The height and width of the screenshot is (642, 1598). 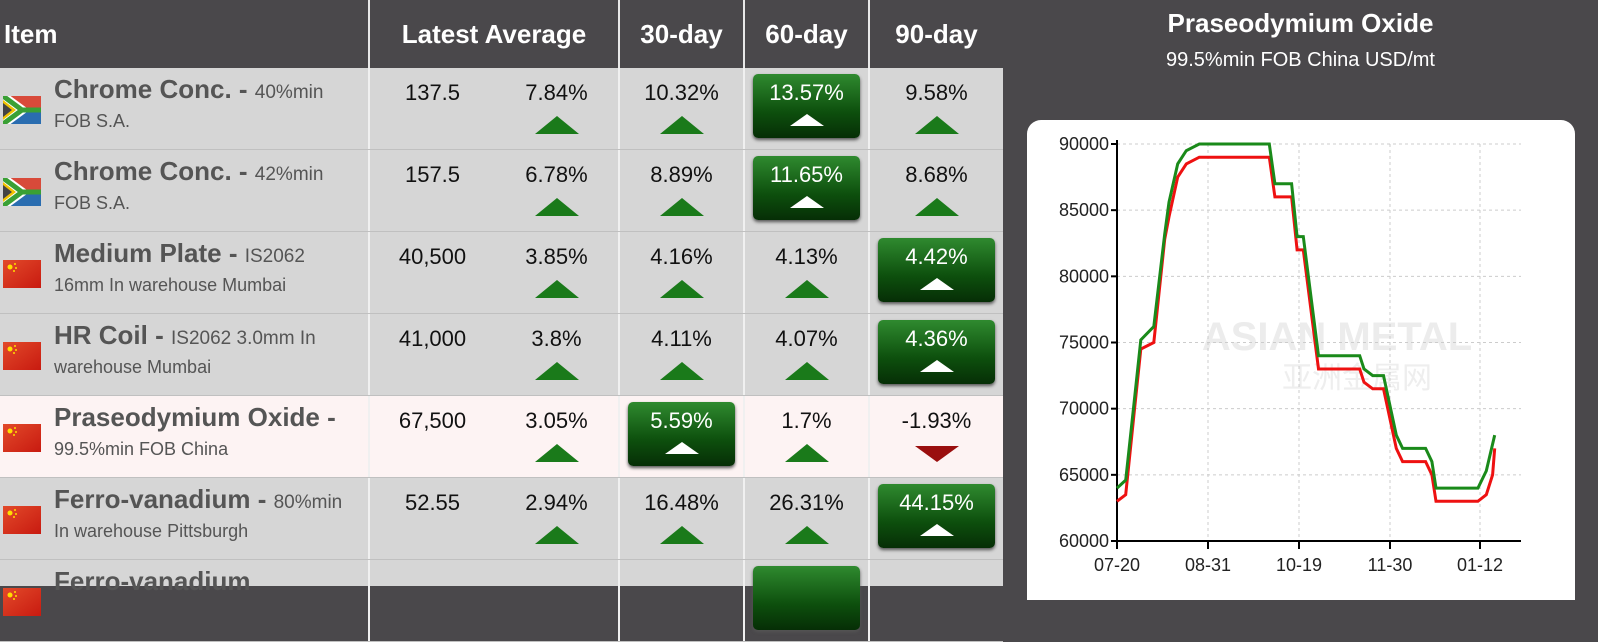 What do you see at coordinates (1300, 60) in the screenshot?
I see `chart-subtitle: 99.5%min FOB China USD/mt` at bounding box center [1300, 60].